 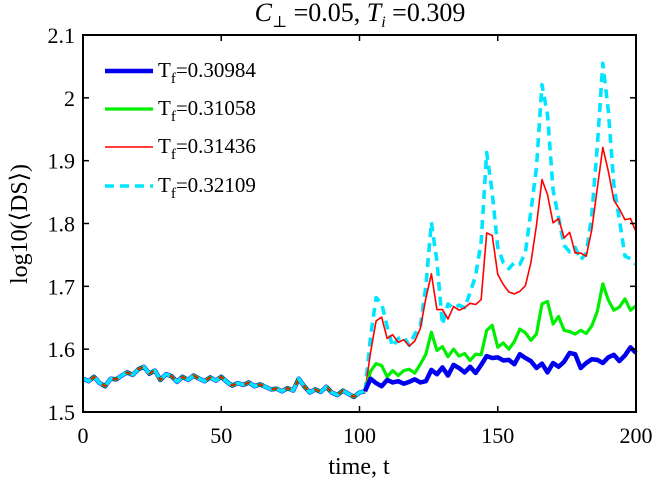 What do you see at coordinates (221, 435) in the screenshot?
I see `x-tick-label: 50` at bounding box center [221, 435].